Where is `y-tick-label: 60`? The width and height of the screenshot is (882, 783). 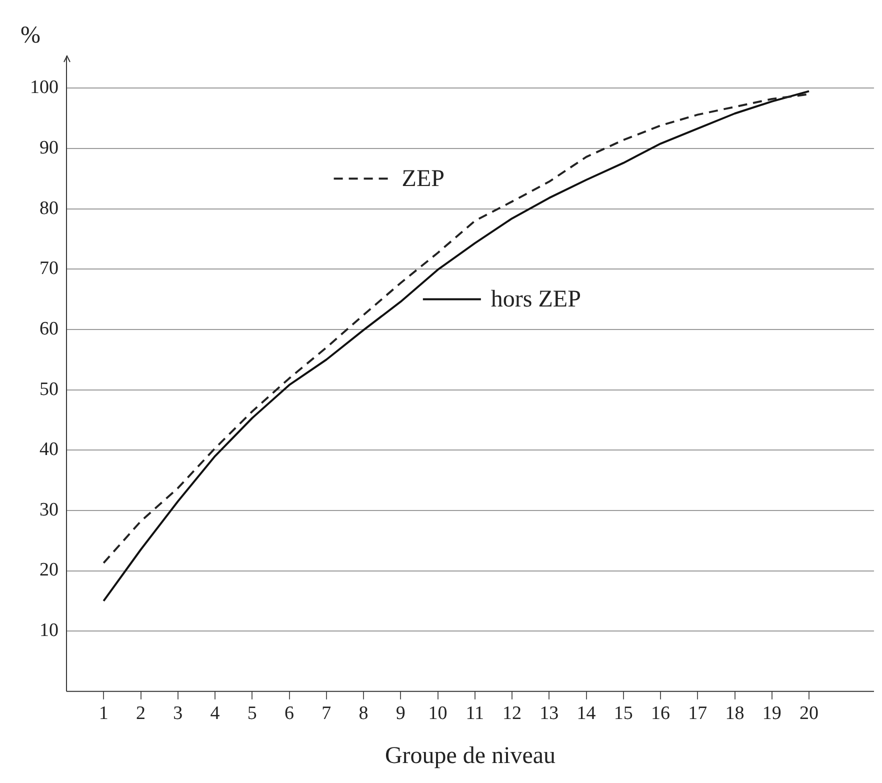
y-tick-label: 60 is located at coordinates (49, 329).